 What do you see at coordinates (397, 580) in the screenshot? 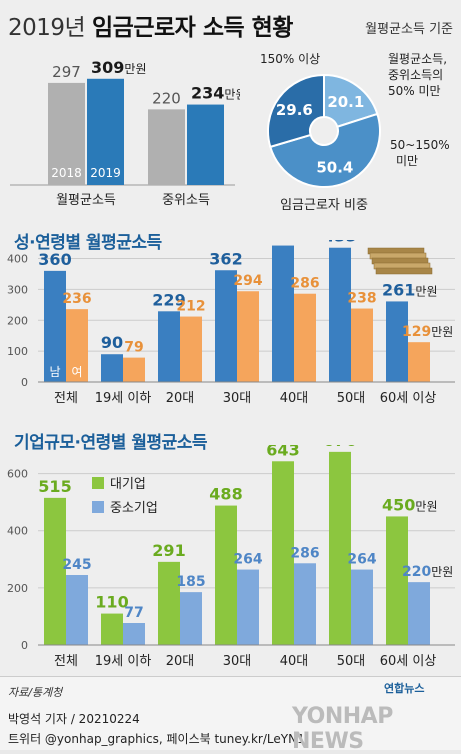
I see `bar-대기업-6` at bounding box center [397, 580].